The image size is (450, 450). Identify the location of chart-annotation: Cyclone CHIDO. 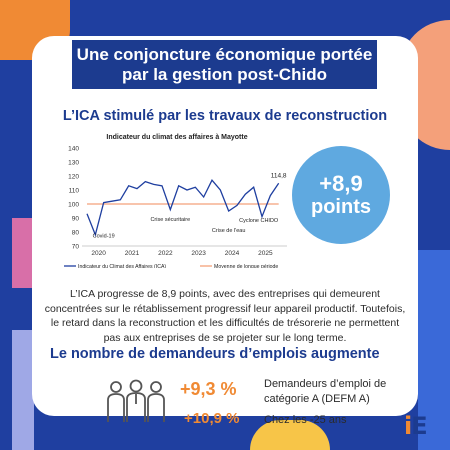
(259, 221).